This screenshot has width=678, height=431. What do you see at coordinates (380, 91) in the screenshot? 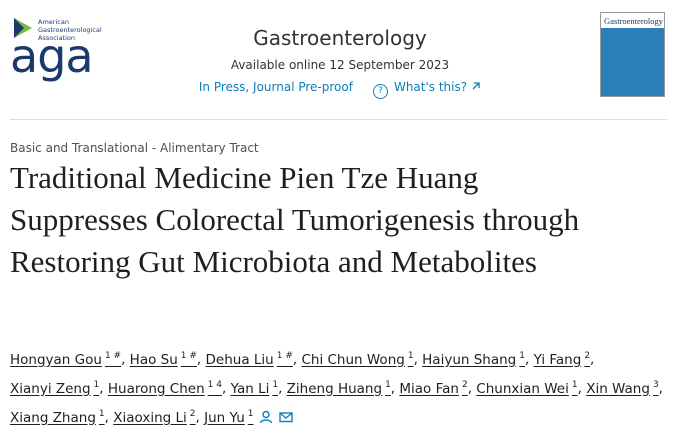
I see `help-icon: ?` at bounding box center [380, 91].